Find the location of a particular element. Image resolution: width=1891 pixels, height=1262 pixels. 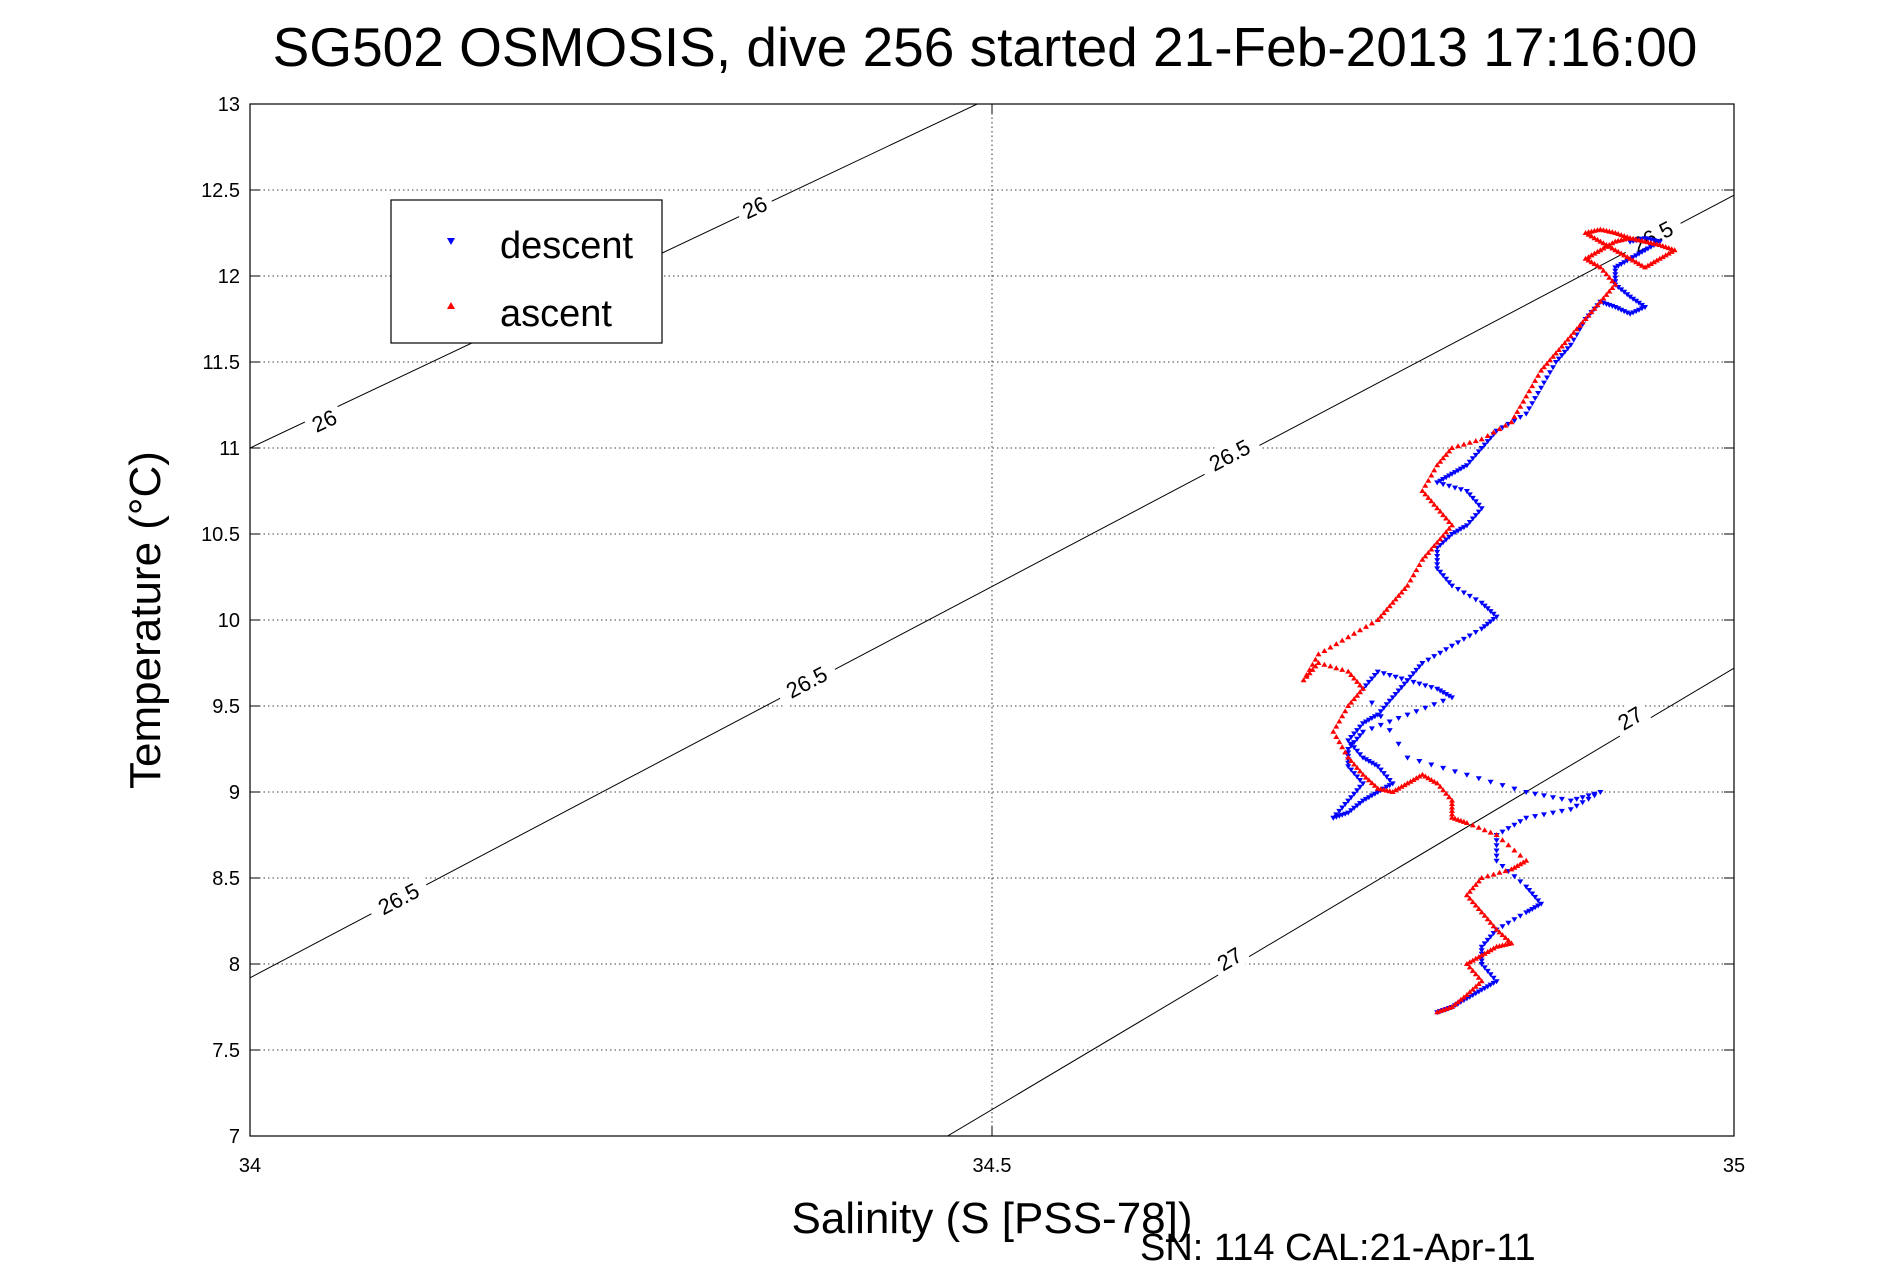

legend-label-ascent: ascent is located at coordinates (556, 314).